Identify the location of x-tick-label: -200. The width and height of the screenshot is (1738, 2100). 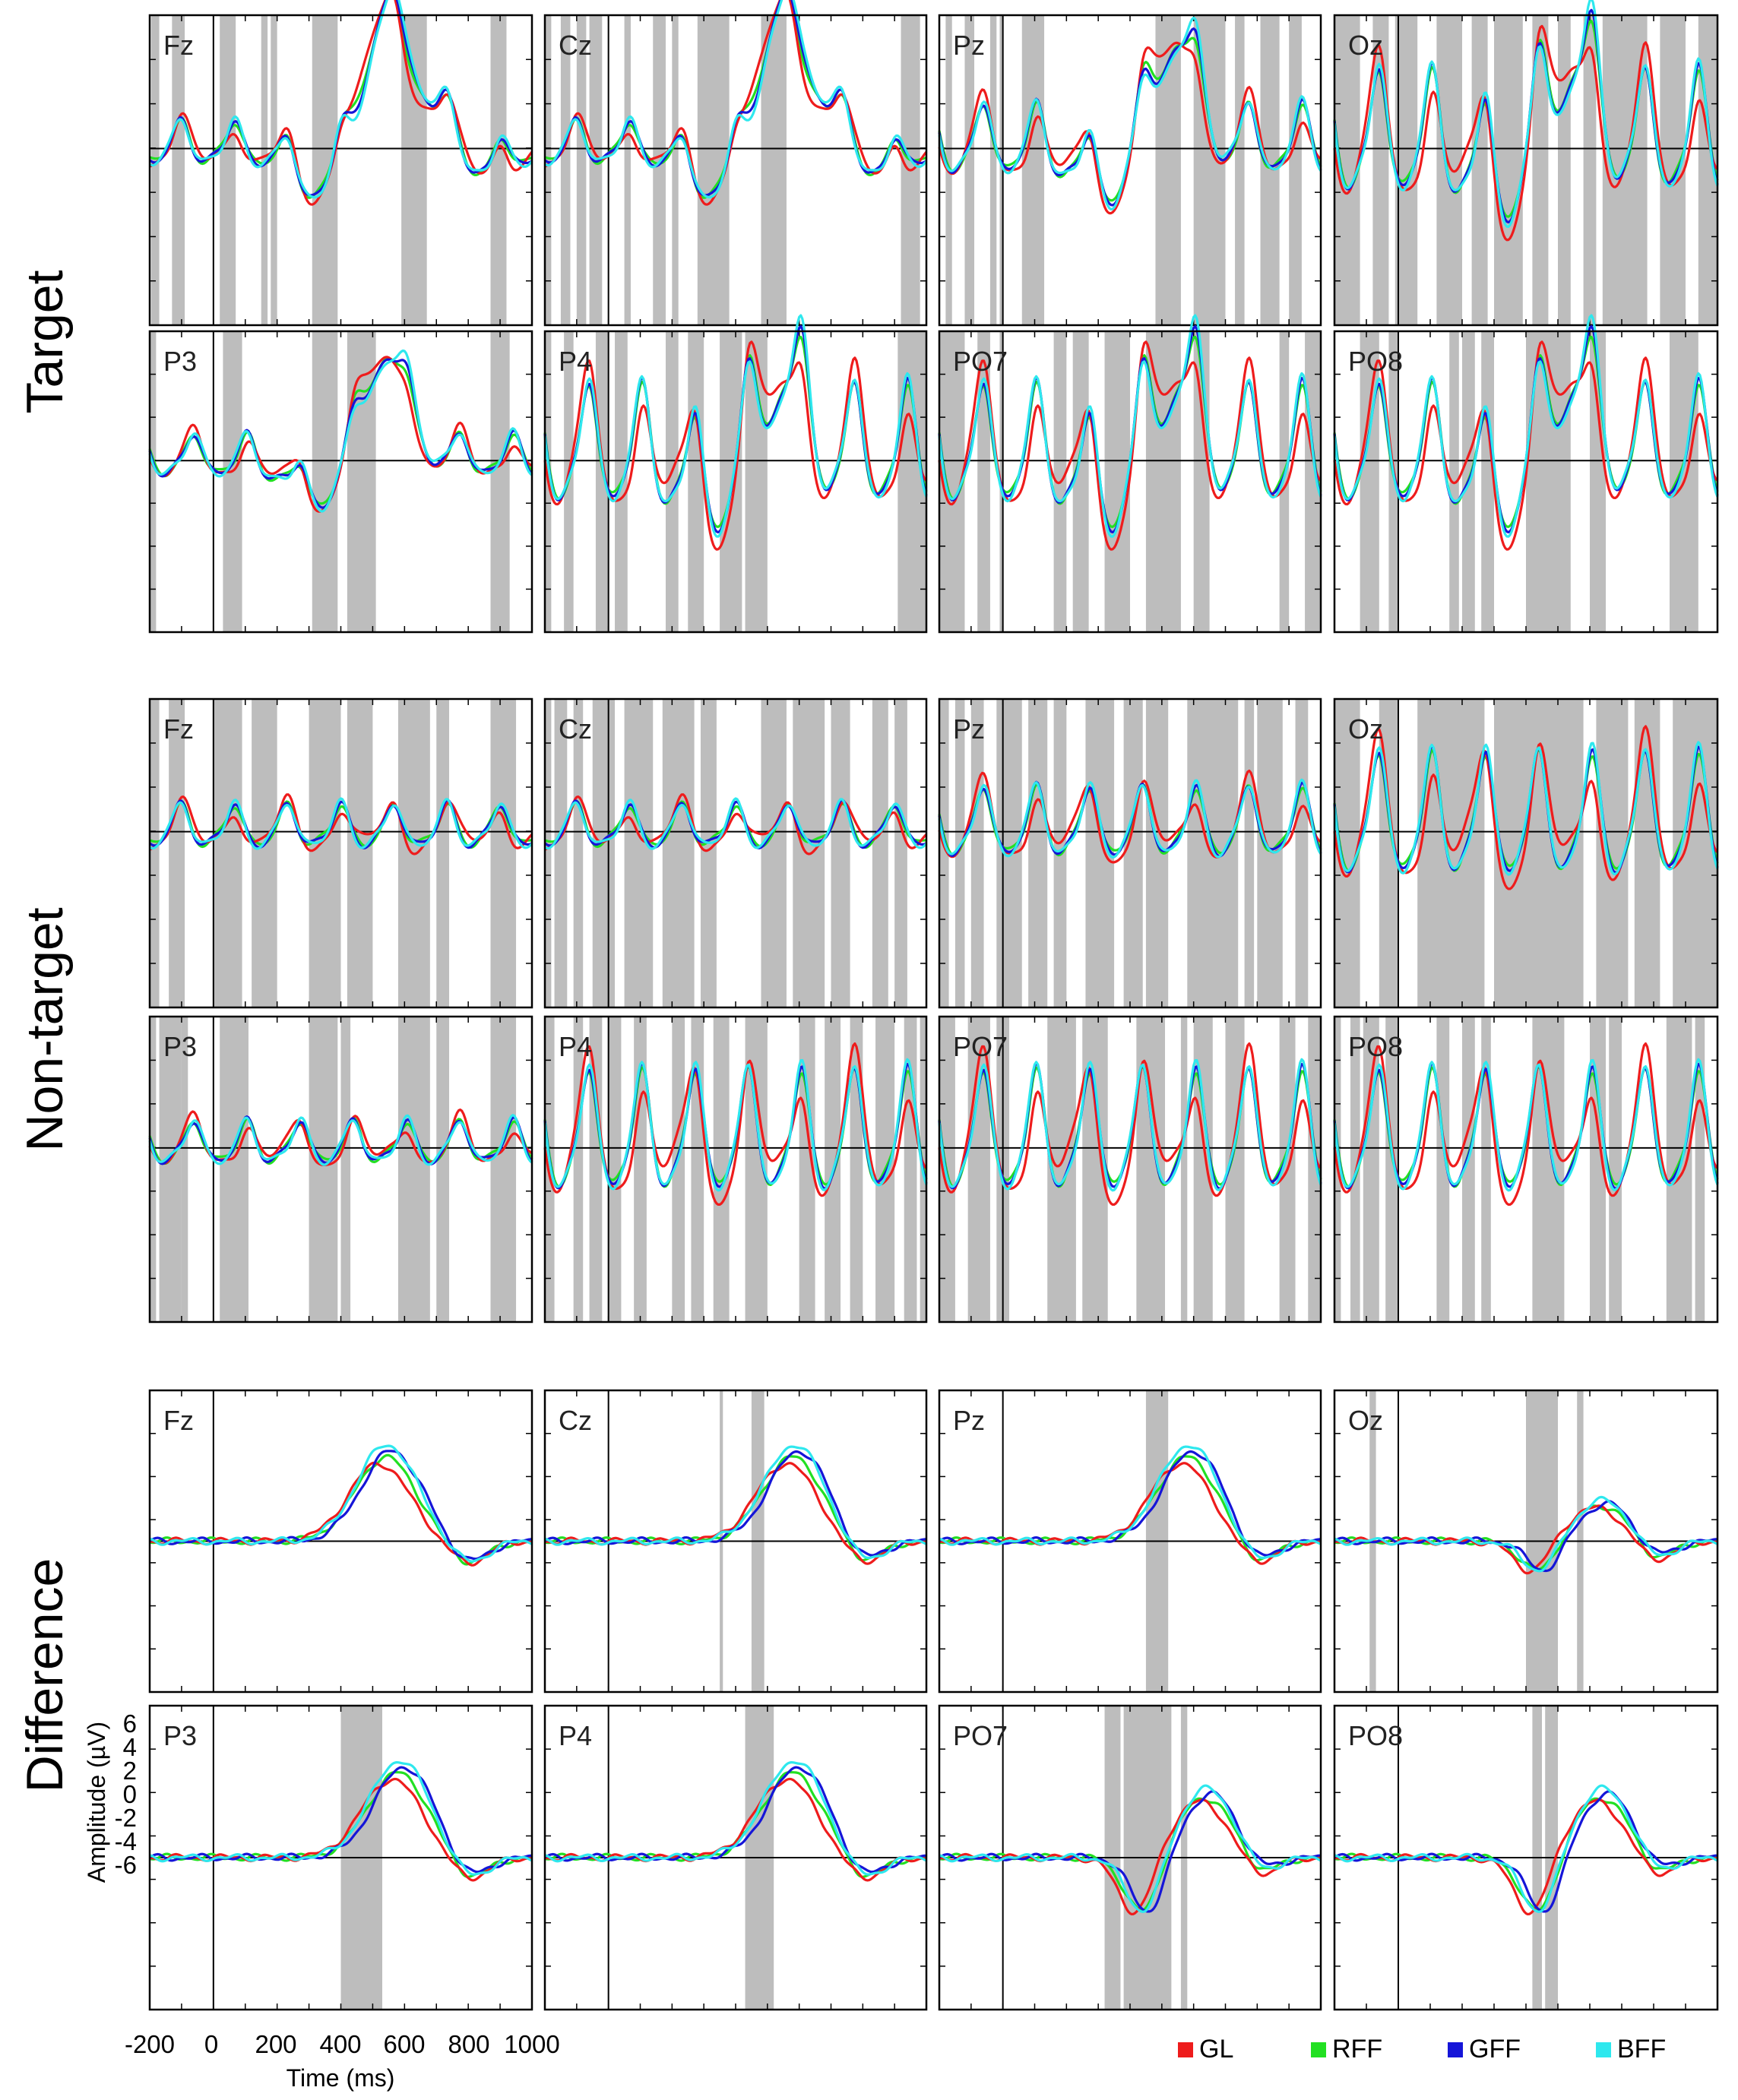
(150, 2044).